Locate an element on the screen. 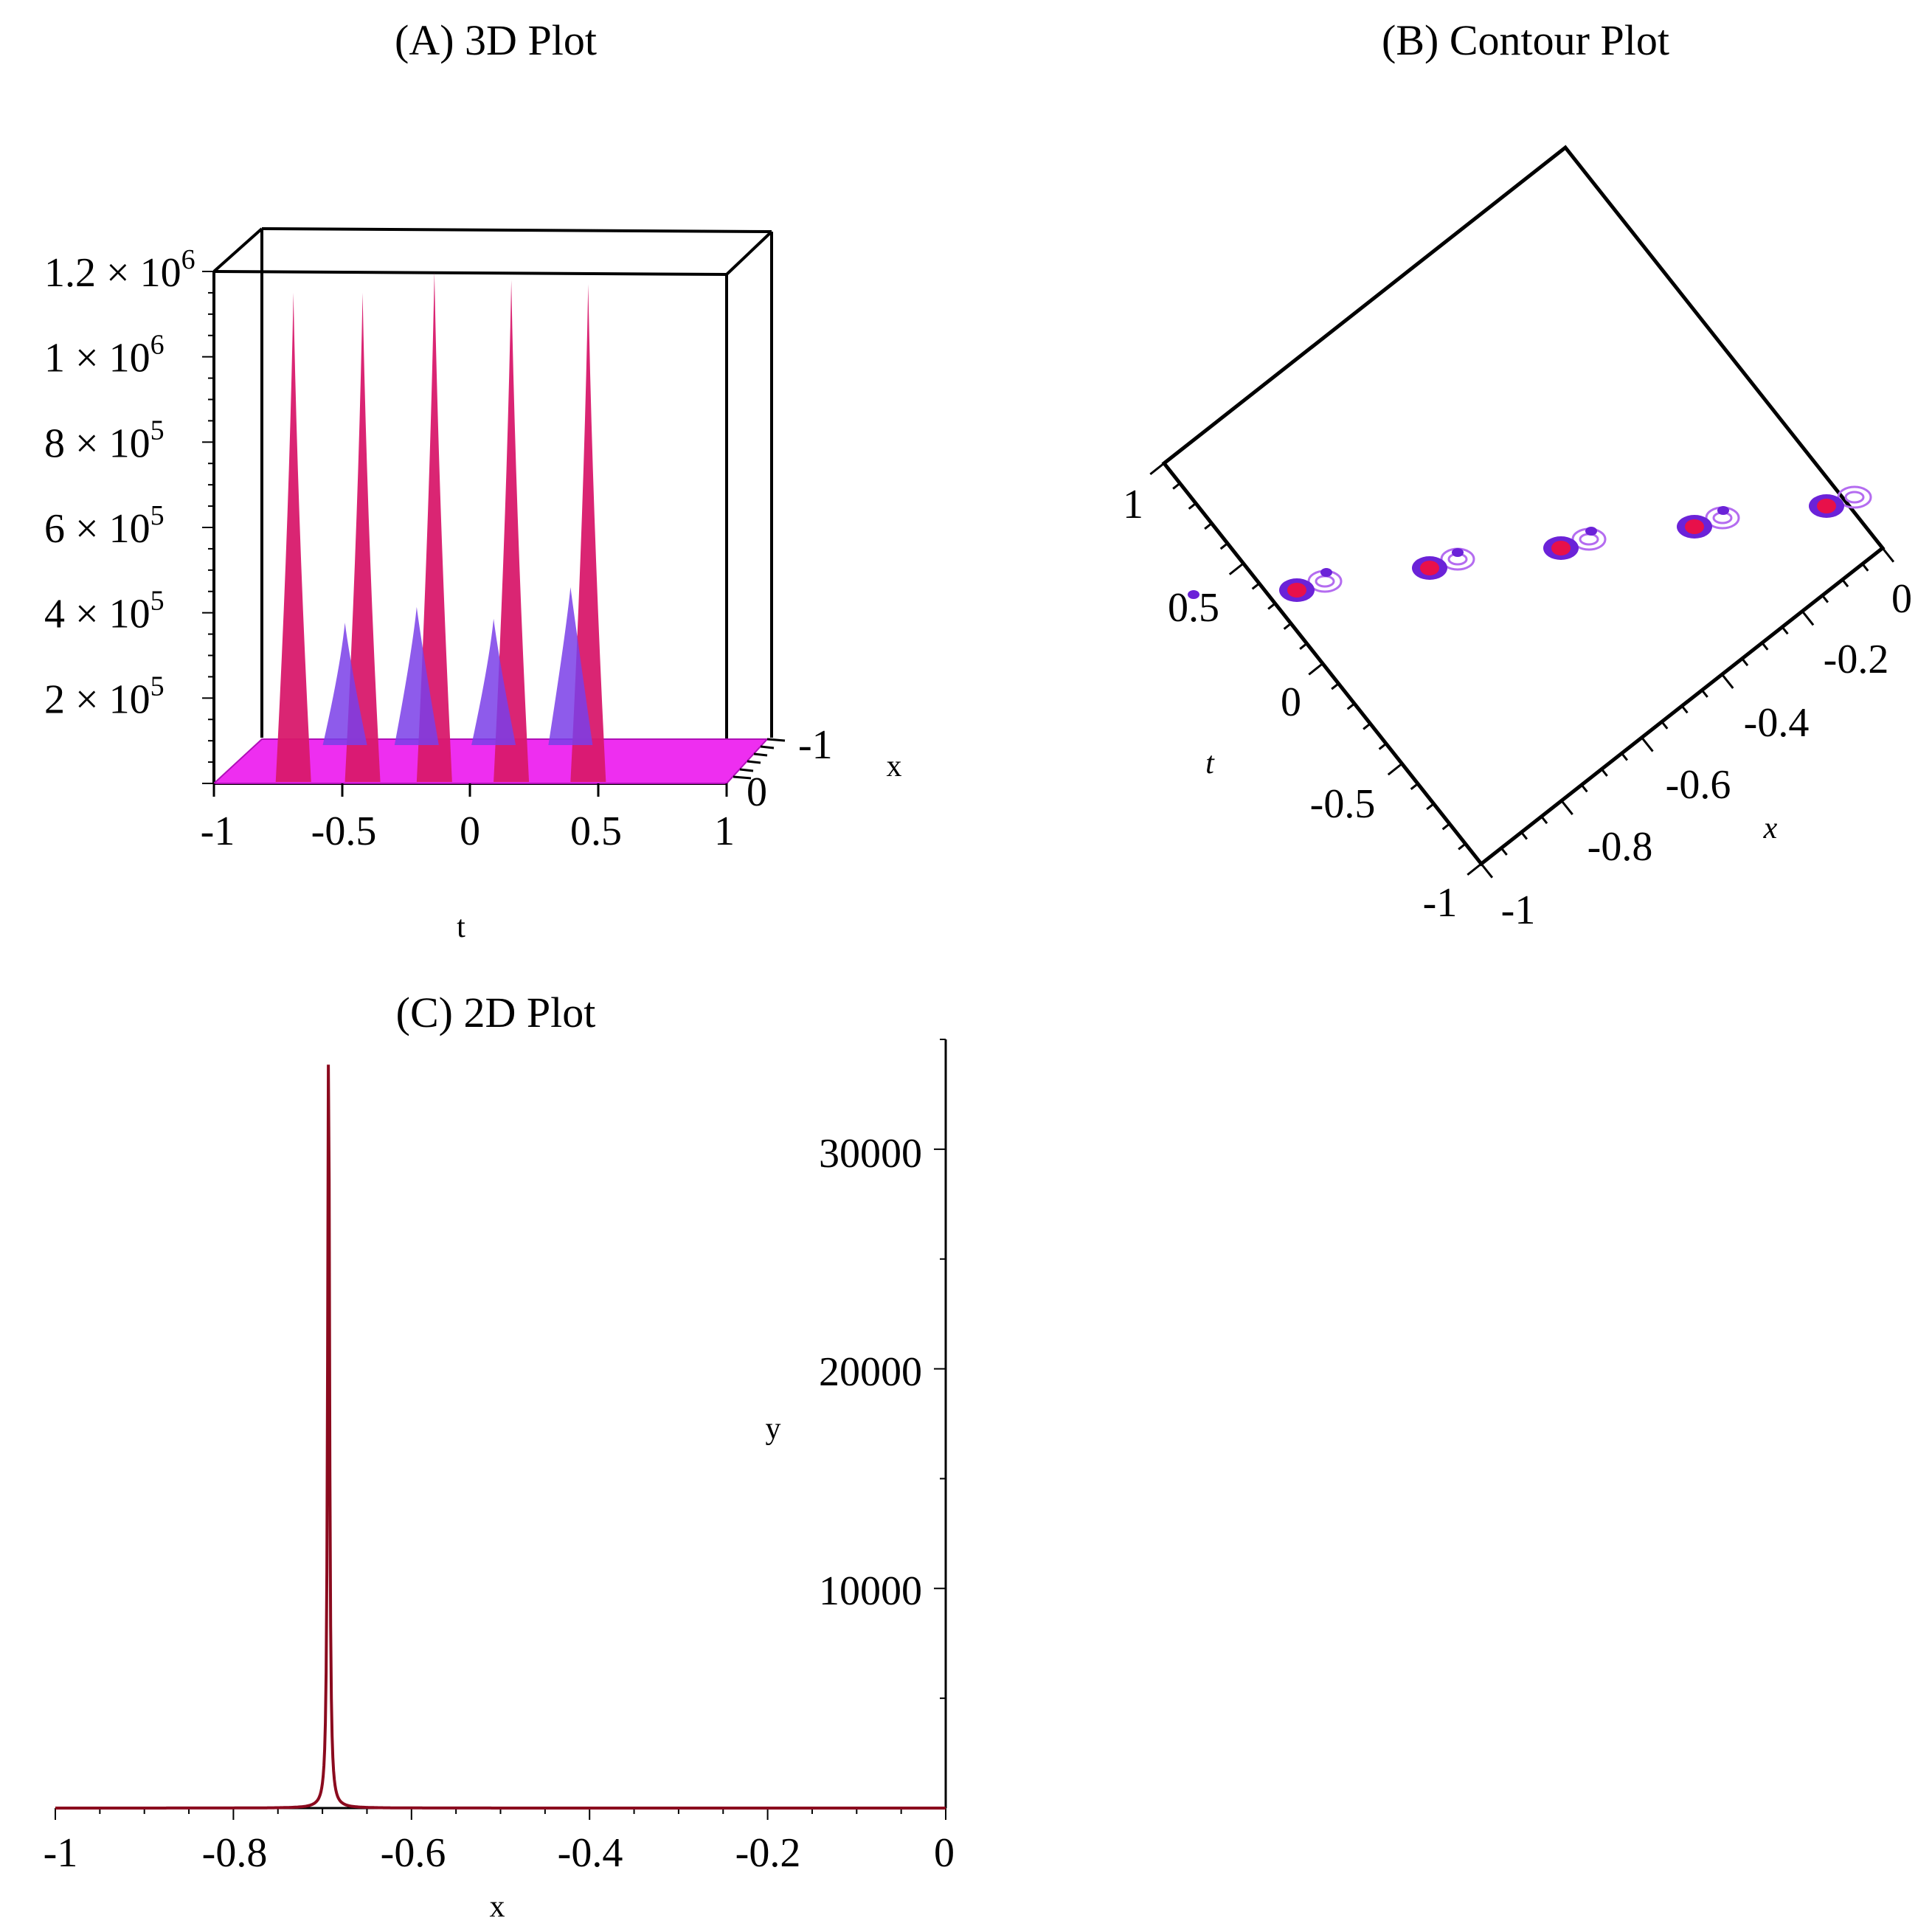  a-z-tick-label: 4 × 10⁵ is located at coordinates (105, 611).